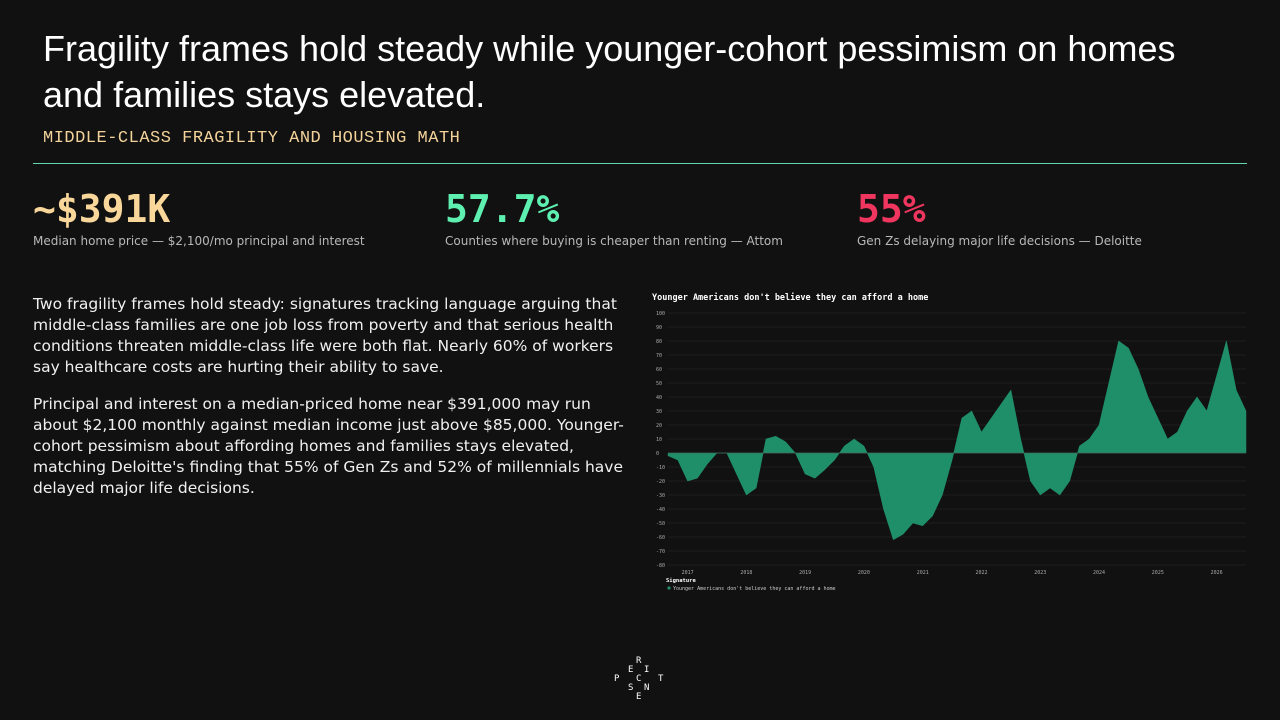 The image size is (1280, 720). I want to click on y-tick-label: -70, so click(660, 552).